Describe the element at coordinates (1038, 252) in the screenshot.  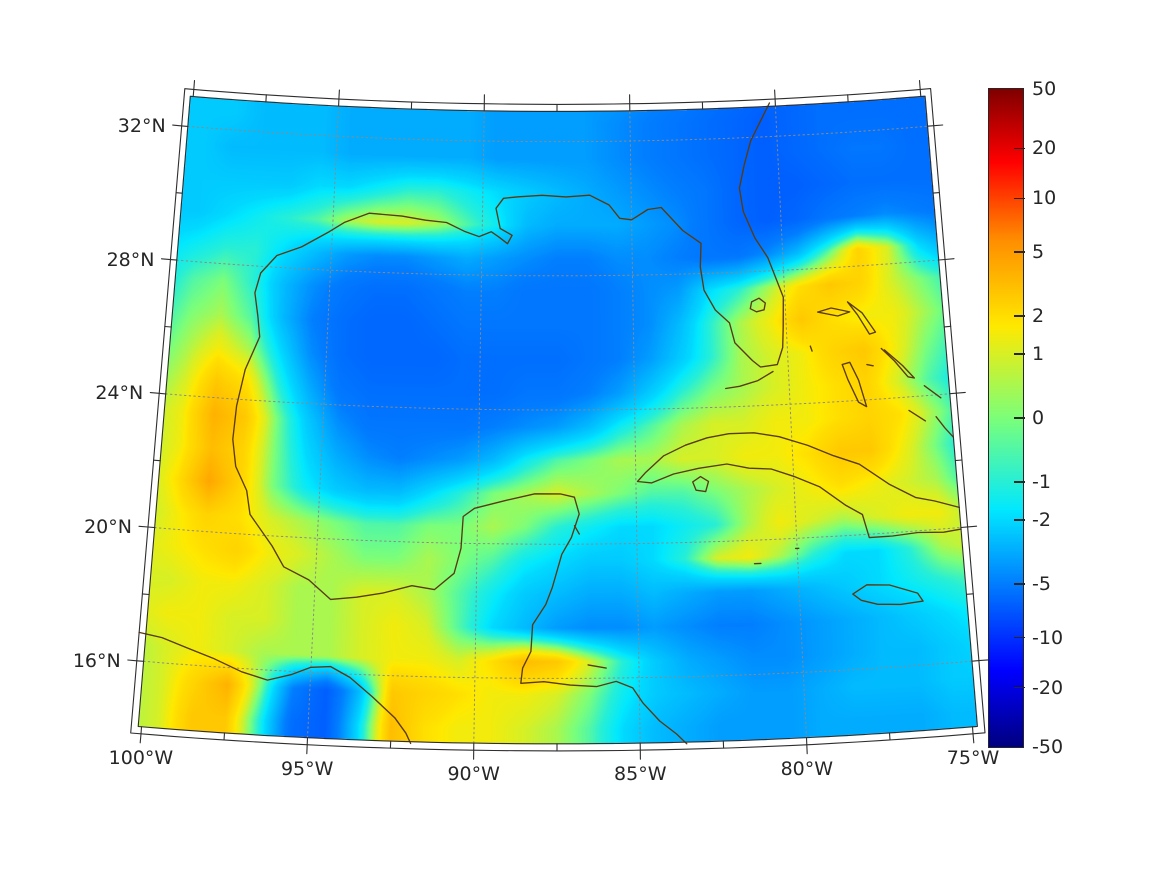
I see `colorbar-tick-label-5: 5` at that location.